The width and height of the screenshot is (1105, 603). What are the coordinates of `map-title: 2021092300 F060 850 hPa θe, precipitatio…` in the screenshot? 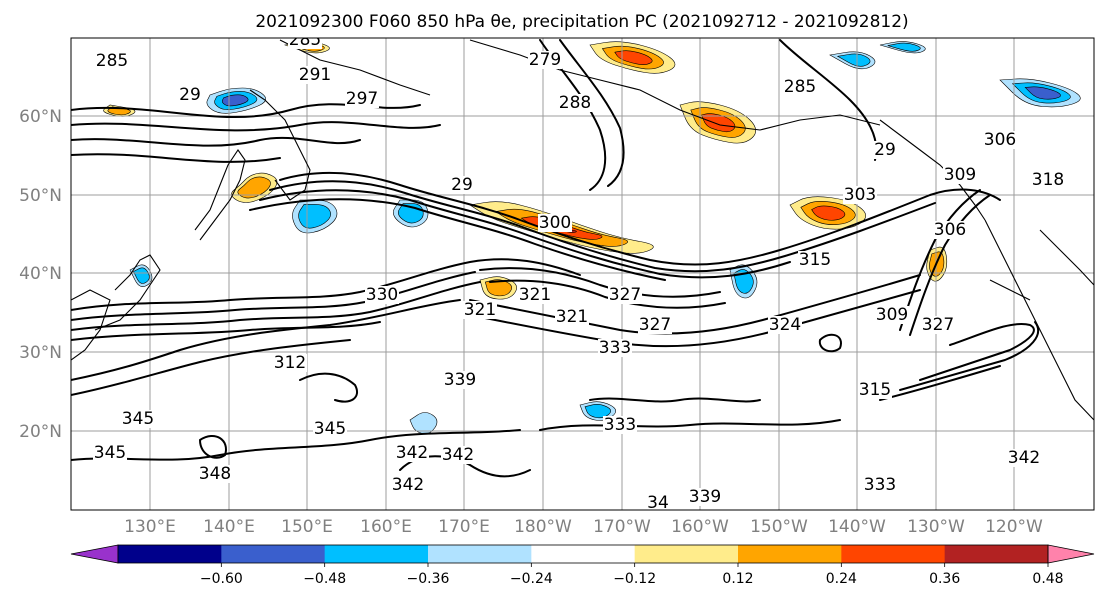 It's located at (581, 22).